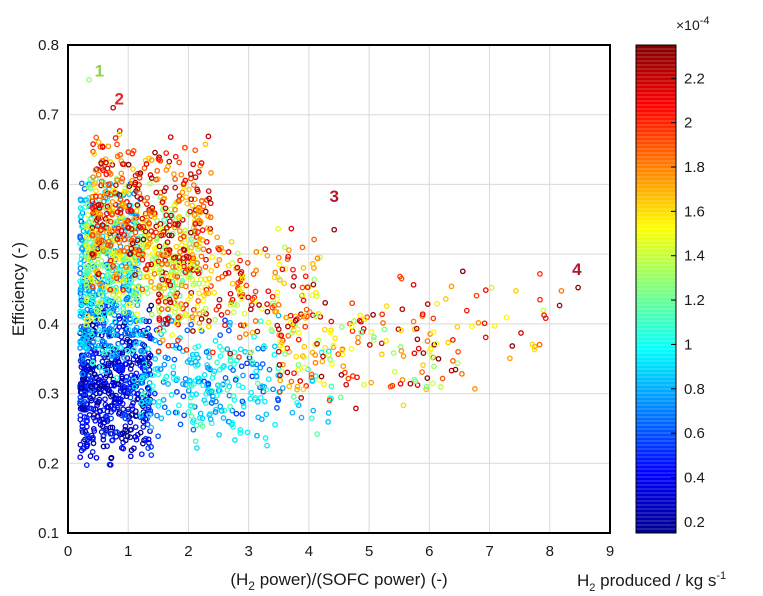 Image resolution: width=763 pixels, height=596 pixels. I want to click on y-tick-label: 0.5, so click(48, 254).